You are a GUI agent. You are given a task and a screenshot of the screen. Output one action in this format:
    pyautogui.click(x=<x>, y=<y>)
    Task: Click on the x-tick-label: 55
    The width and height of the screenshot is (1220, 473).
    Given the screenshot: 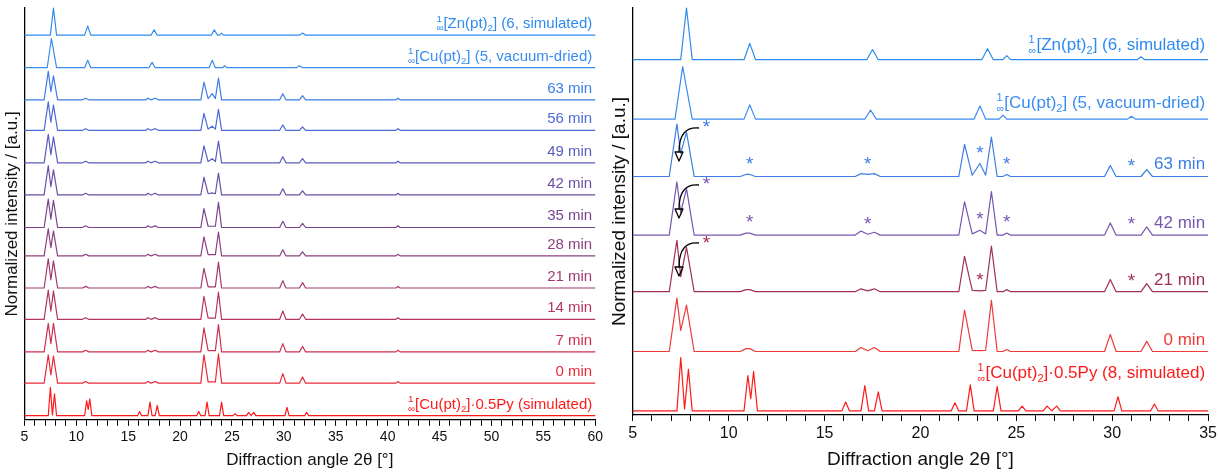 What is the action you would take?
    pyautogui.click(x=543, y=436)
    